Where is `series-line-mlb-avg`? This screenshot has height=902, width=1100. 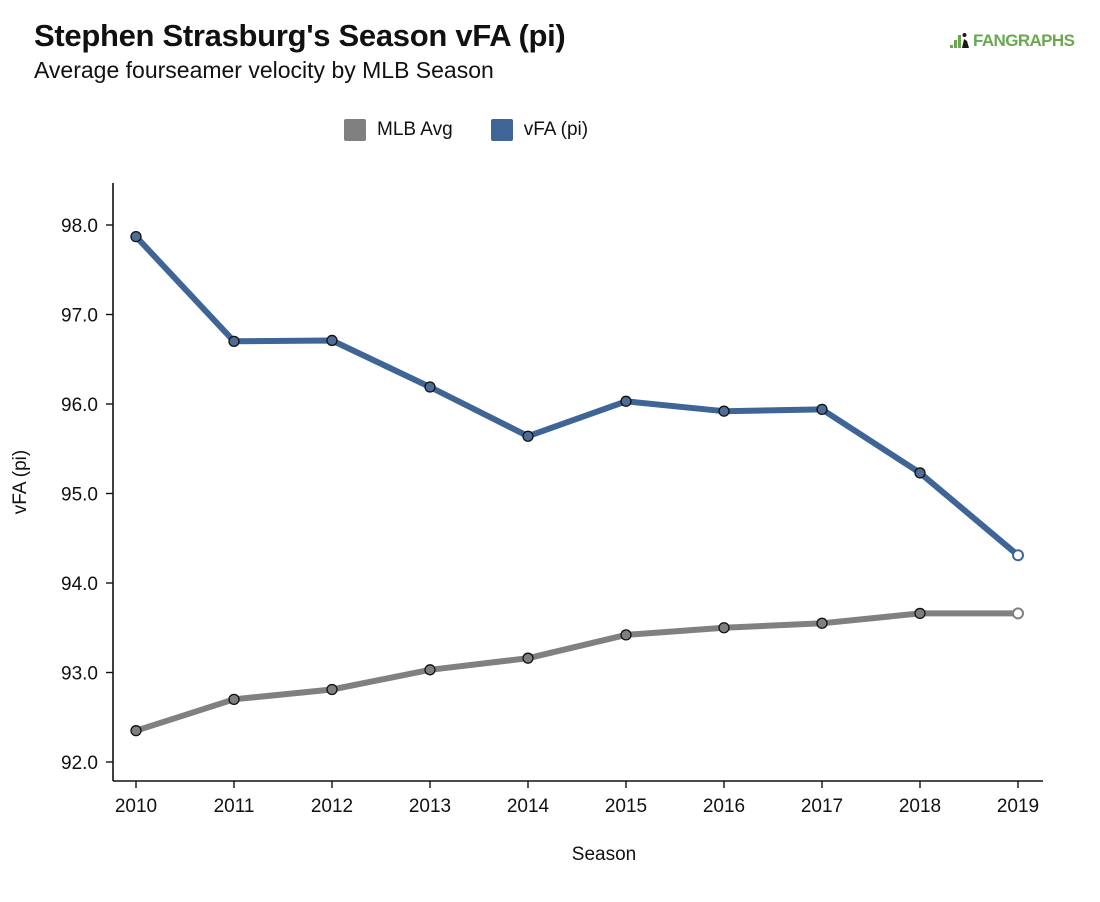
series-line-mlb-avg is located at coordinates (577, 672).